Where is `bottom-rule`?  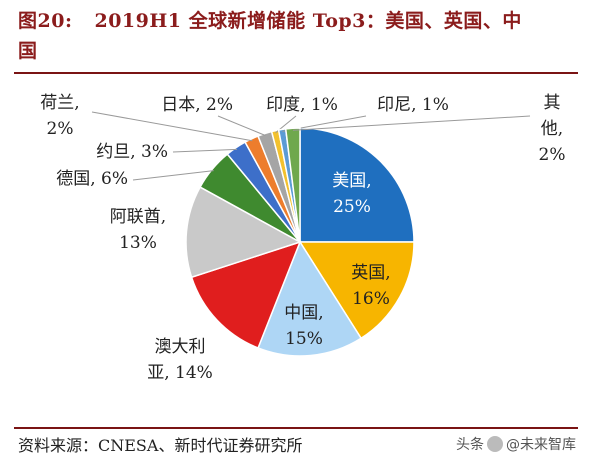 bottom-rule is located at coordinates (296, 428).